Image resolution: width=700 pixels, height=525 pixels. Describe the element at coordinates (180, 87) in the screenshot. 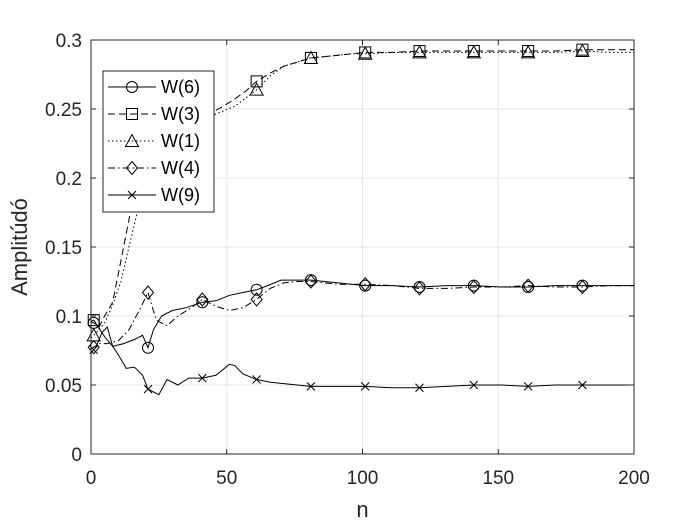

I see `legend-entry-label: W(6)` at that location.